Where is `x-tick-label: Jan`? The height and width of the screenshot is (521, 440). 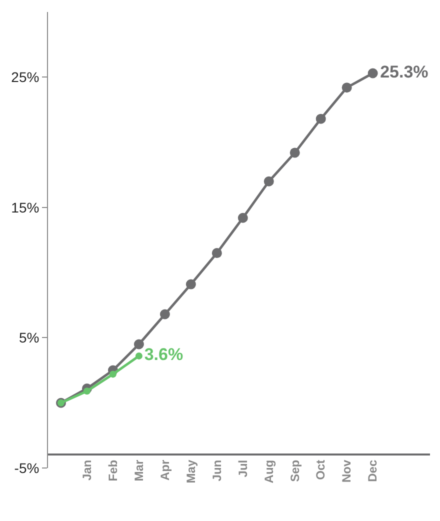 x-tick-label: Jan is located at coordinates (87, 470).